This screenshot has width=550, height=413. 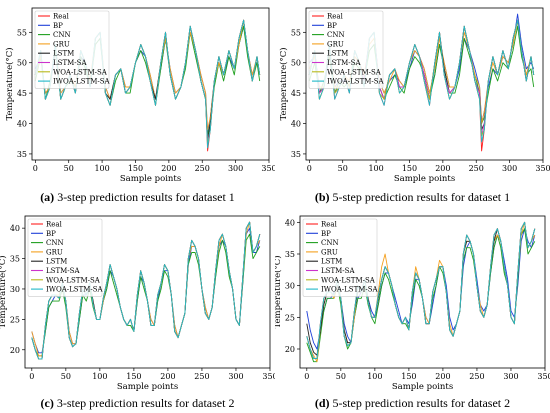 I want to click on series-group, so click(x=421, y=292).